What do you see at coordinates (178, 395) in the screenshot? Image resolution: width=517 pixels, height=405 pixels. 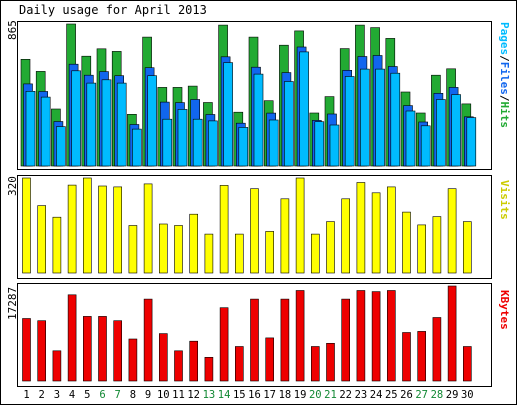 I see `x-tick-label-11: 11` at bounding box center [178, 395].